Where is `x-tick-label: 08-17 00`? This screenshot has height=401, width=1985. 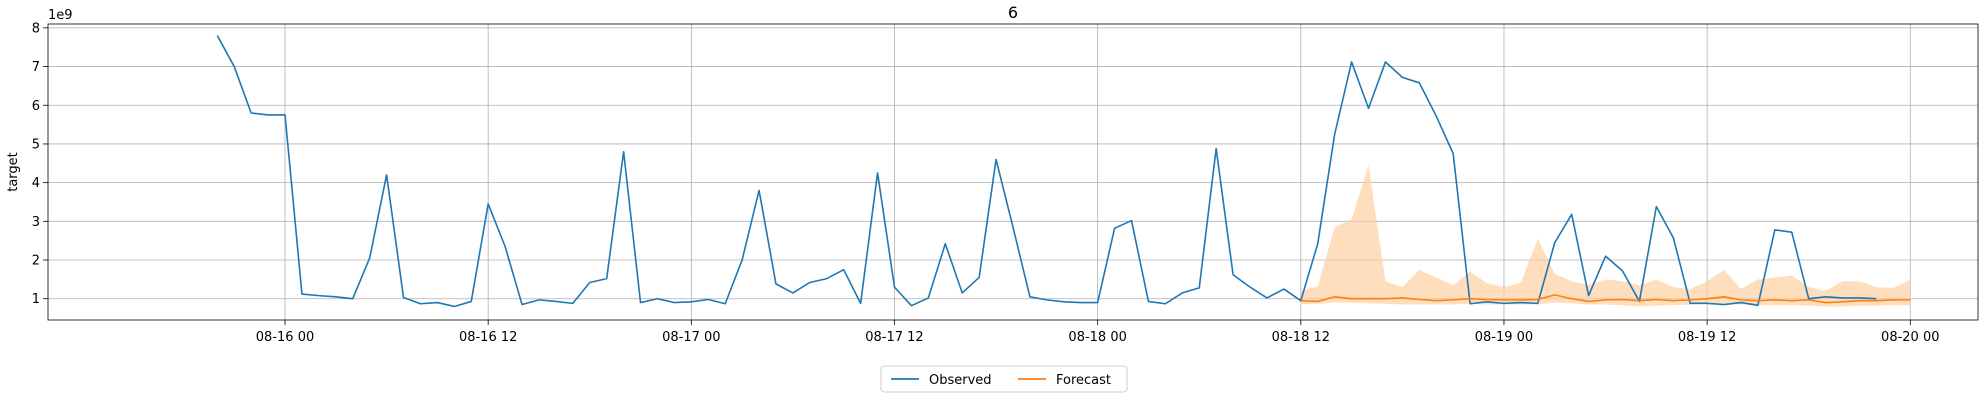 x-tick-label: 08-17 00 is located at coordinates (691, 337).